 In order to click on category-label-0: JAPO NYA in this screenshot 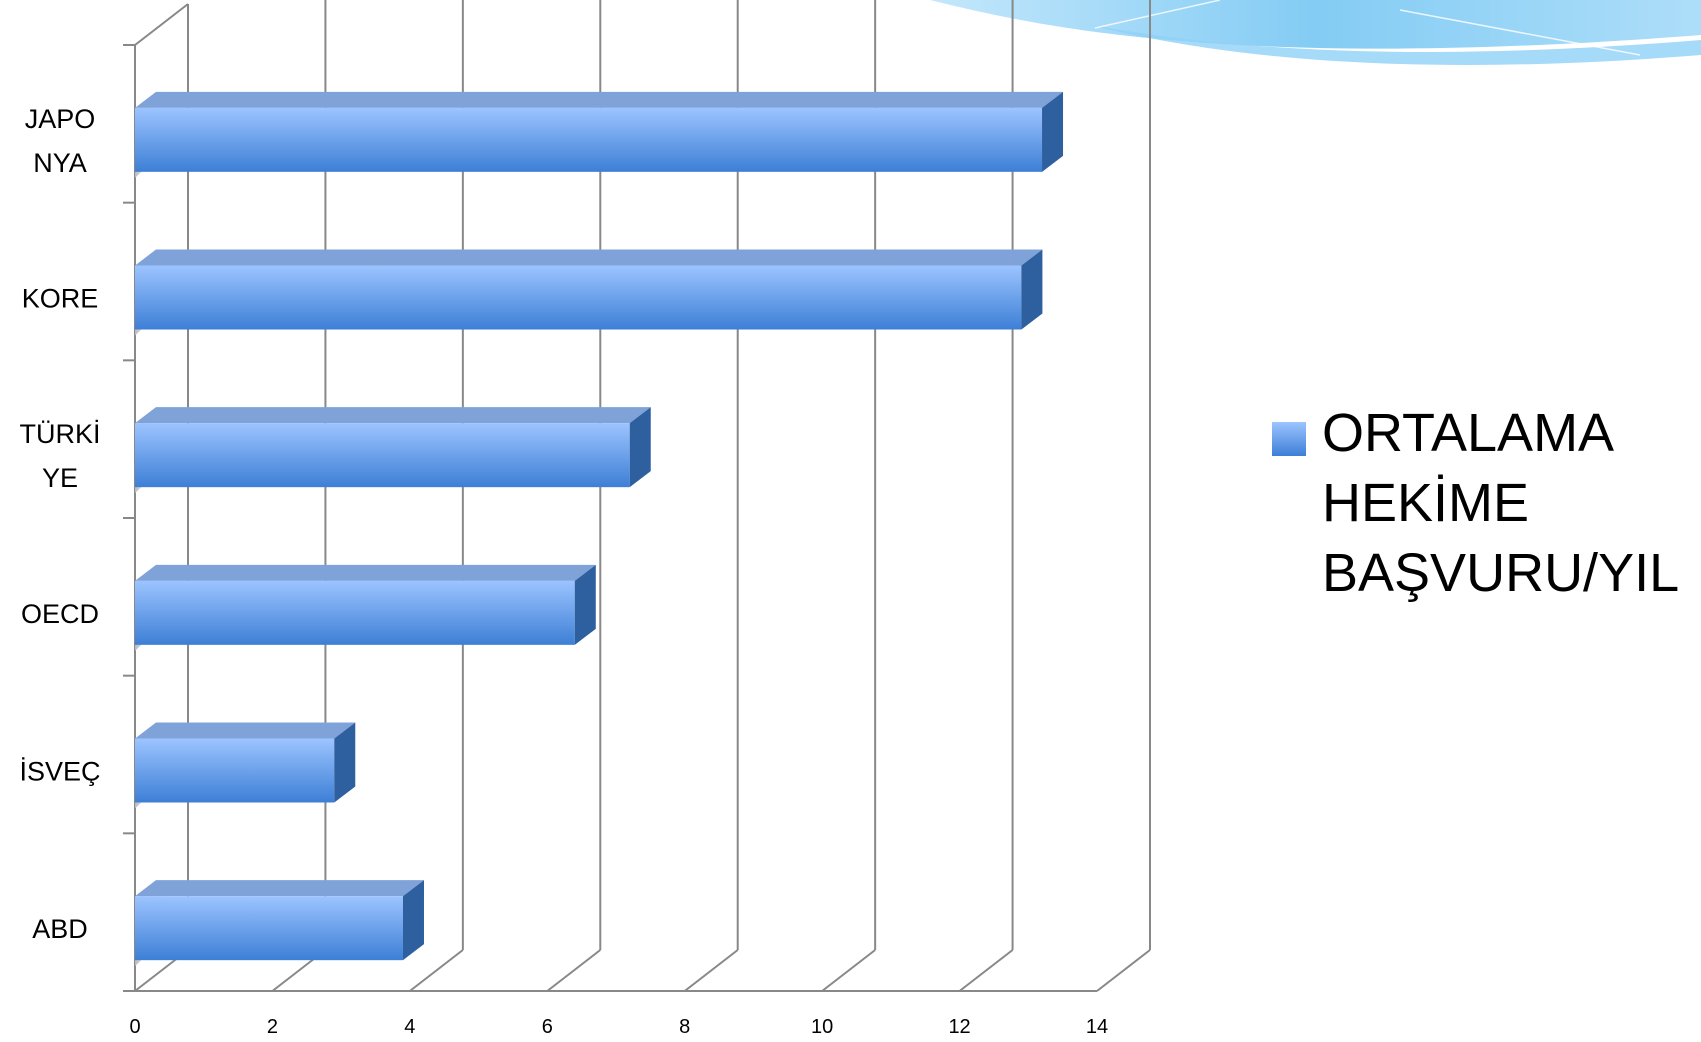, I will do `click(60, 141)`.